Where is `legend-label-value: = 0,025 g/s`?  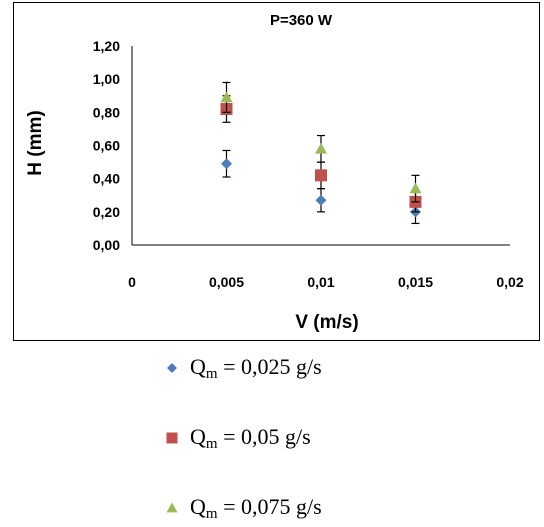 legend-label-value: = 0,025 g/s is located at coordinates (269, 366).